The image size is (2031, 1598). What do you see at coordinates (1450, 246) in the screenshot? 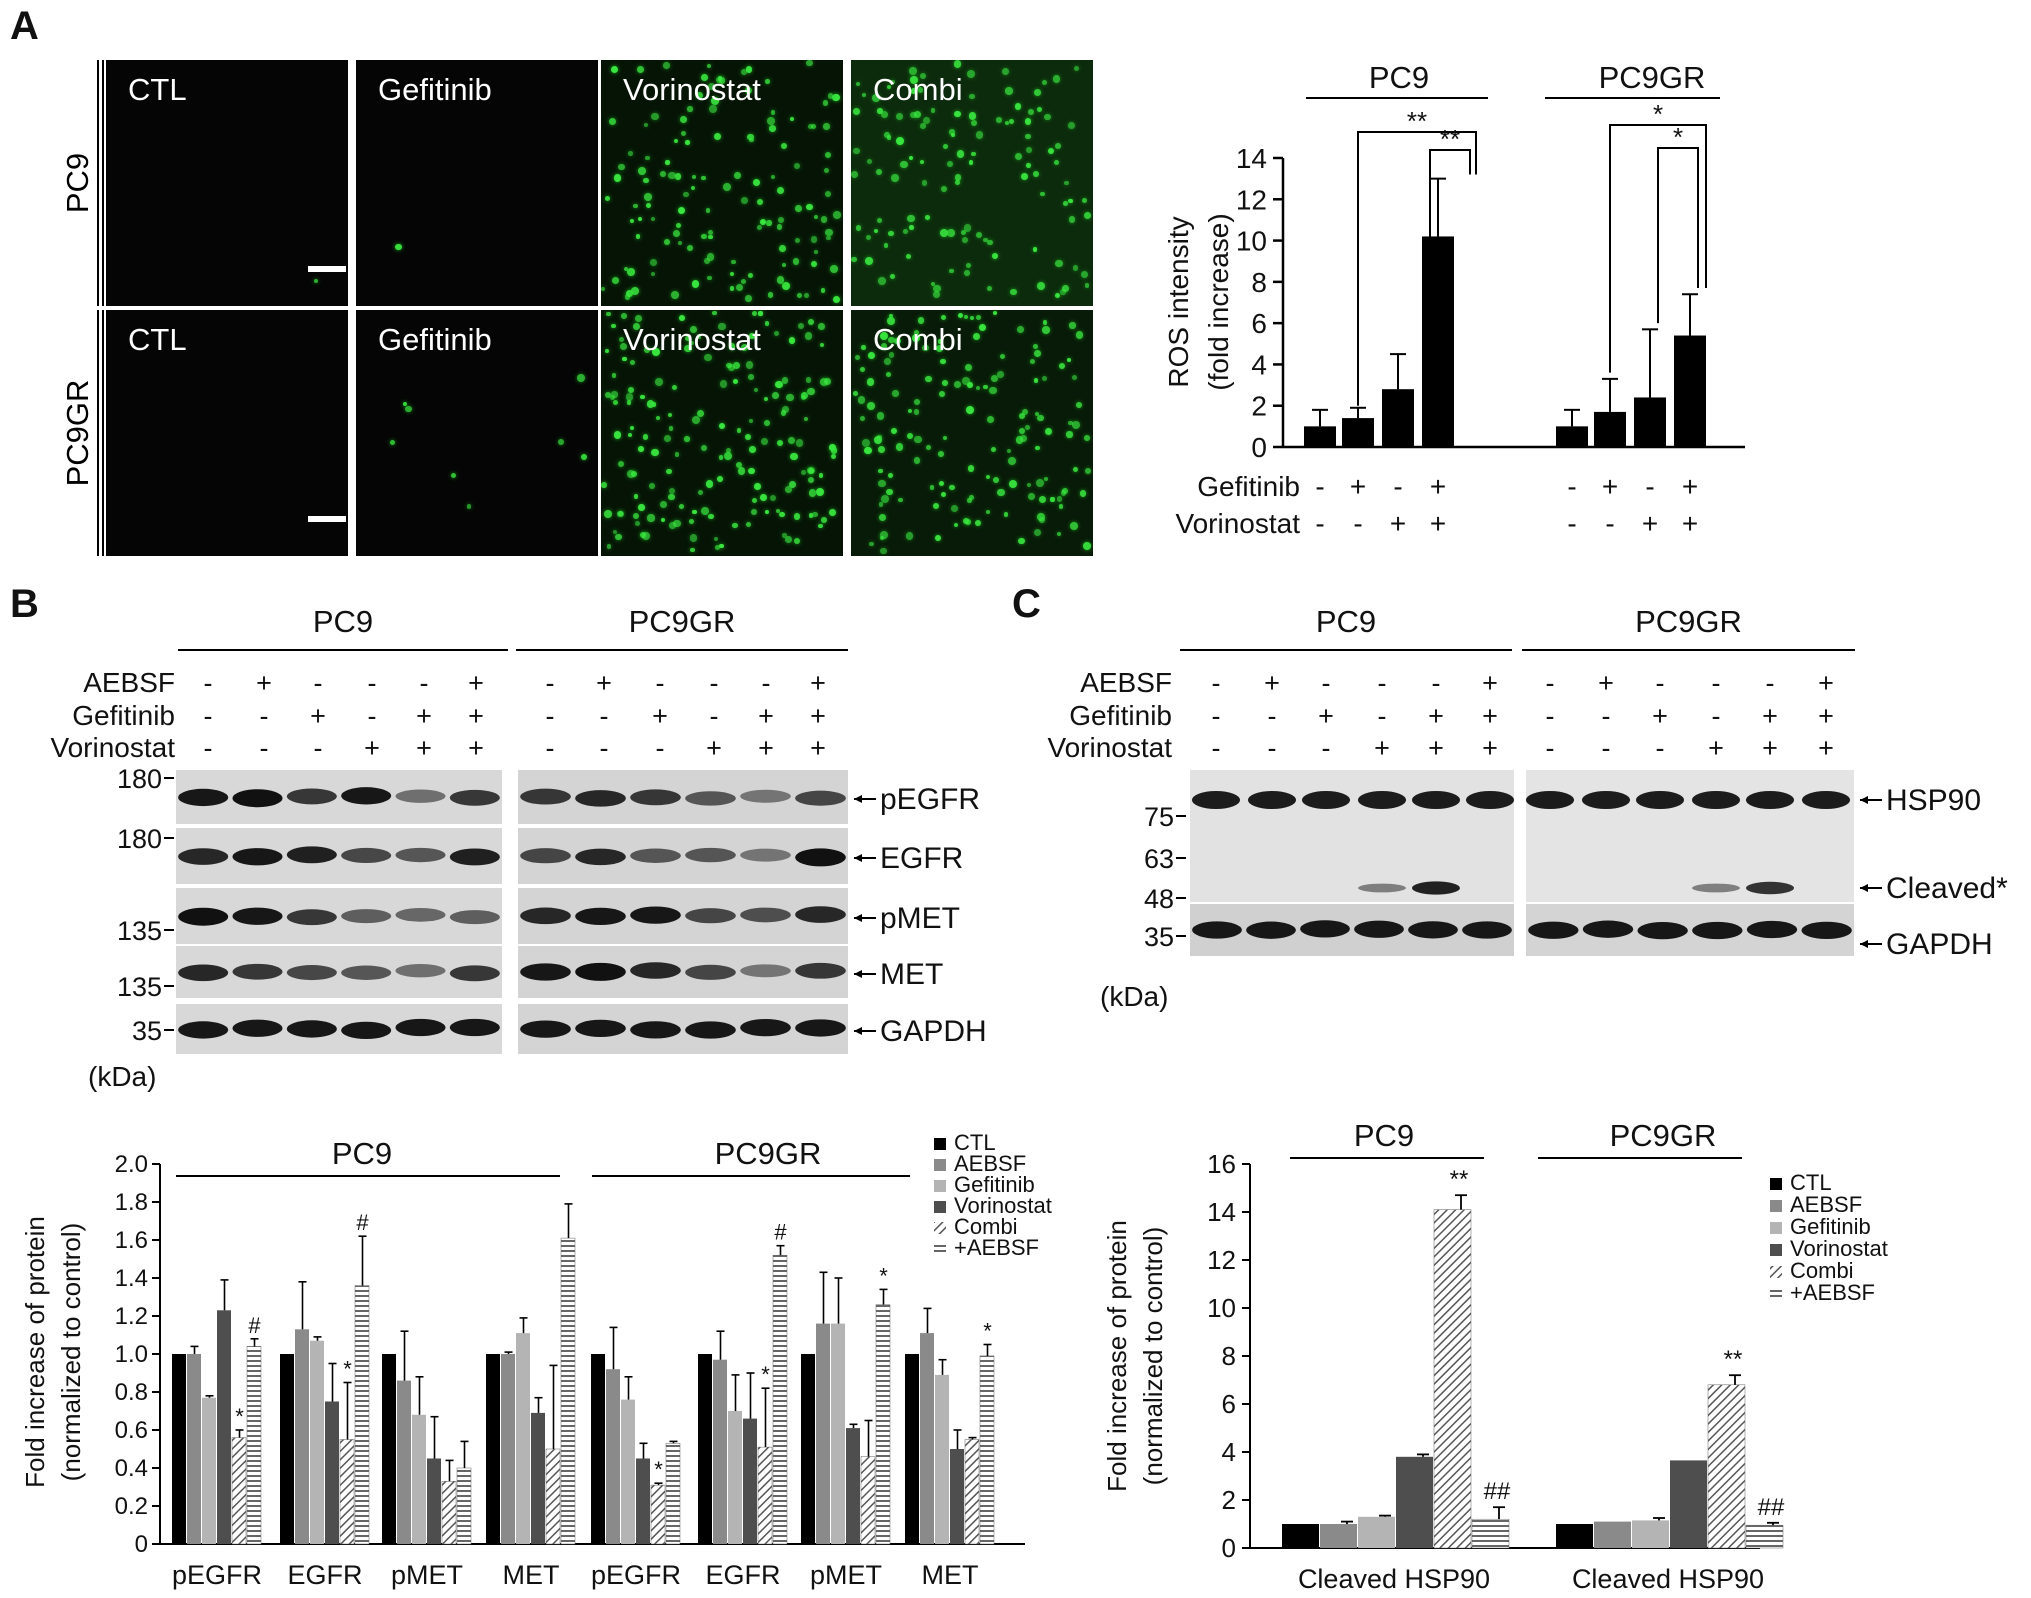
I see `sig-bracket` at bounding box center [1450, 246].